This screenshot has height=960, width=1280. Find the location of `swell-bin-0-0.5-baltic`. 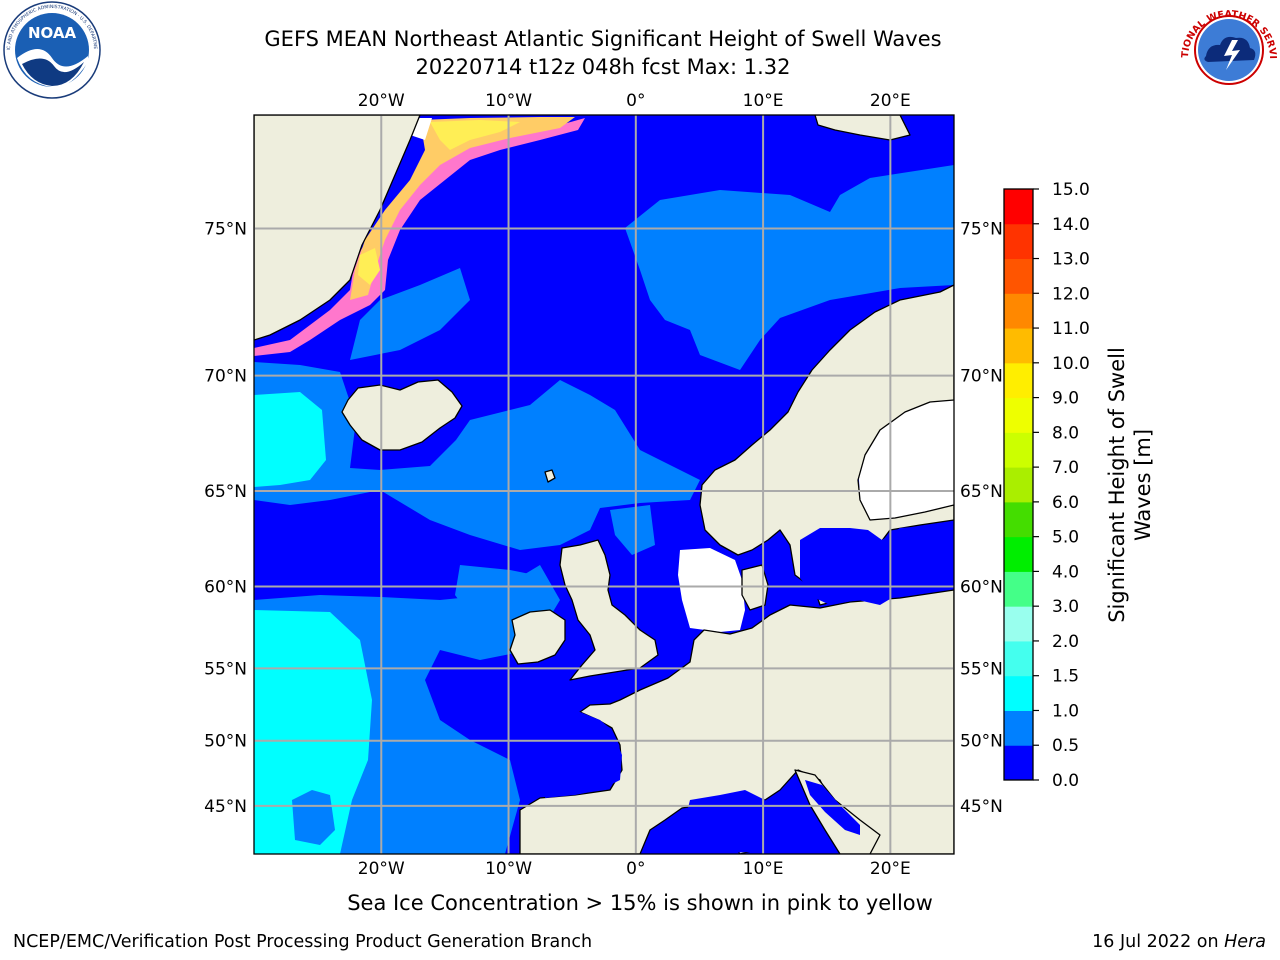

swell-bin-0-0.5-baltic is located at coordinates (875, 565).